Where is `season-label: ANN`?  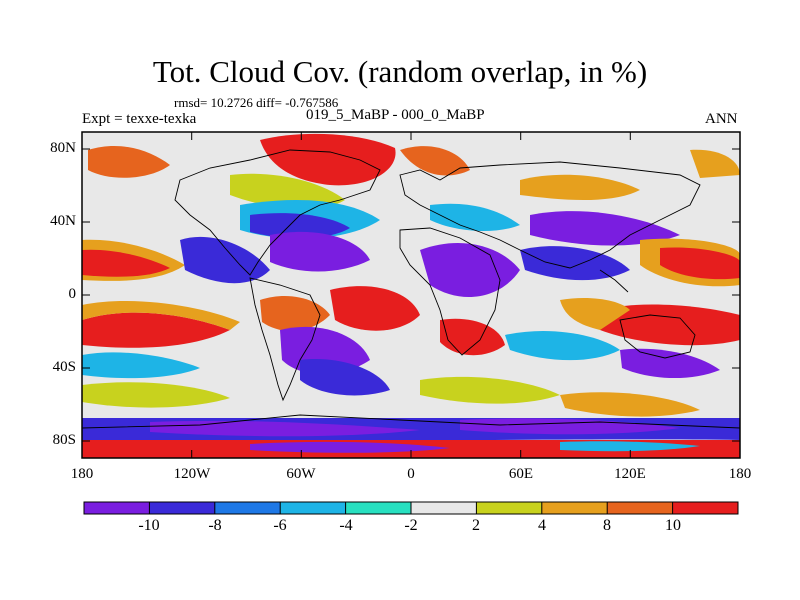
season-label: ANN is located at coordinates (721, 119).